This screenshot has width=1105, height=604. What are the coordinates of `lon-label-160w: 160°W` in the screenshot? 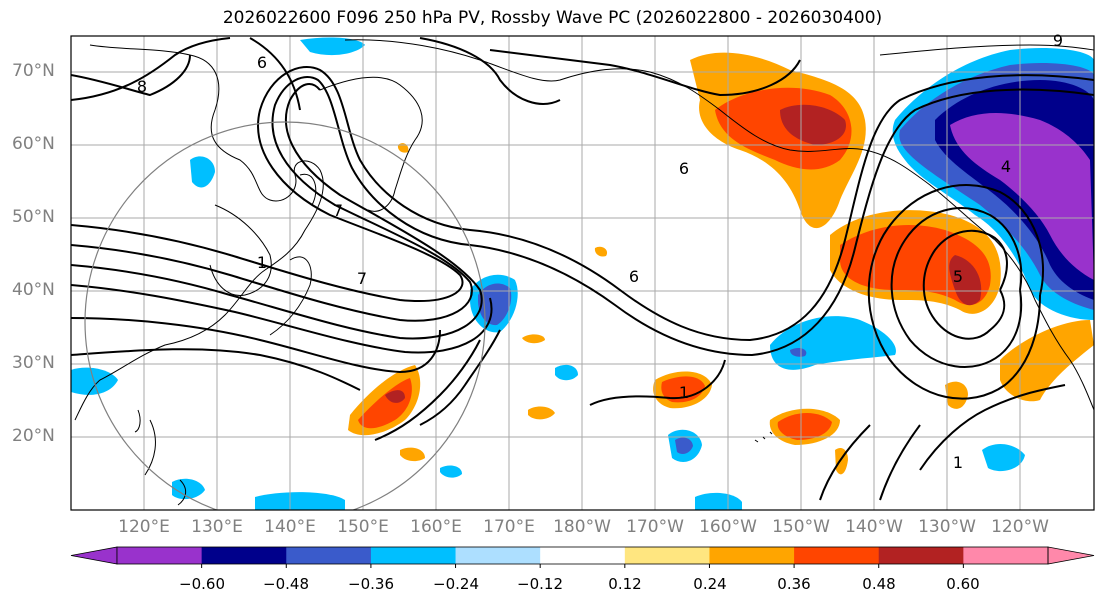 It's located at (728, 527).